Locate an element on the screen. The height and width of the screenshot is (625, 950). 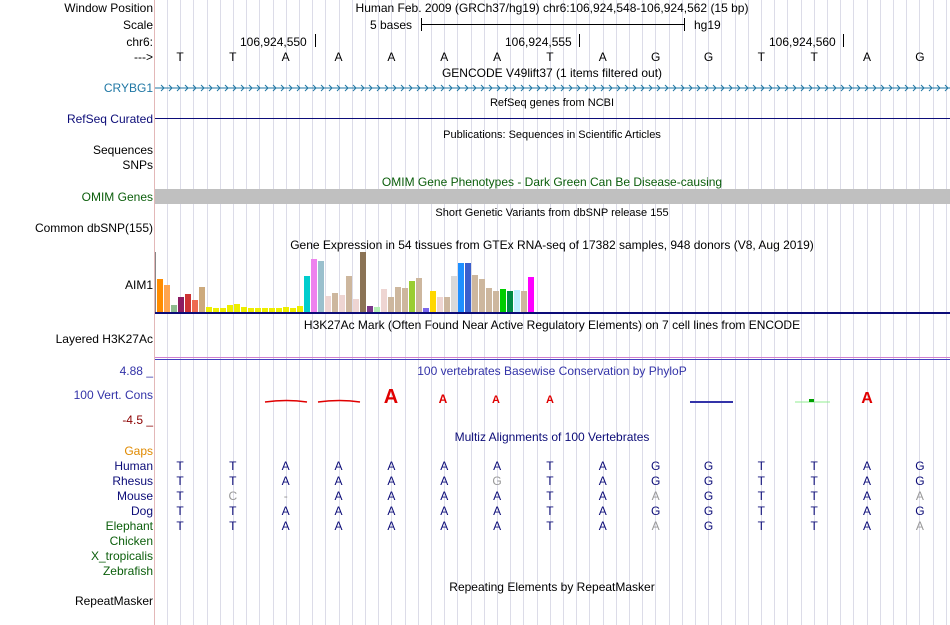
gencode-gene-label: CRYBG1 is located at coordinates (128, 88).